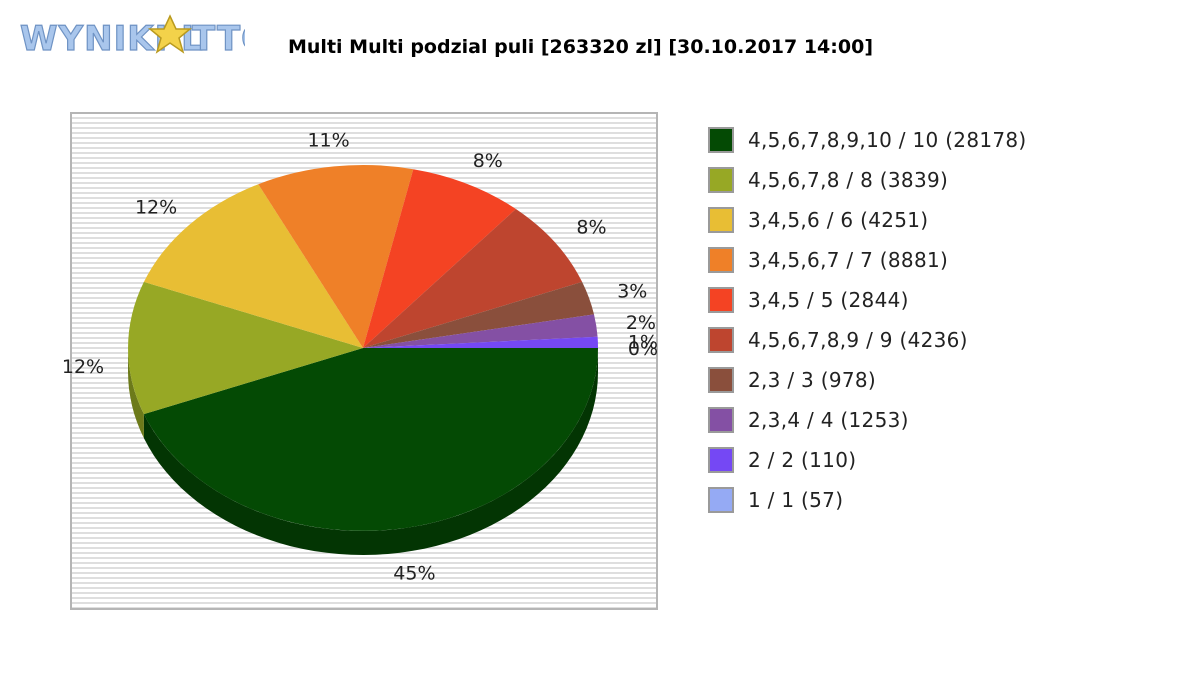 This screenshot has width=1200, height=680. I want to click on pie-slice-label-7: 3%, so click(632, 292).